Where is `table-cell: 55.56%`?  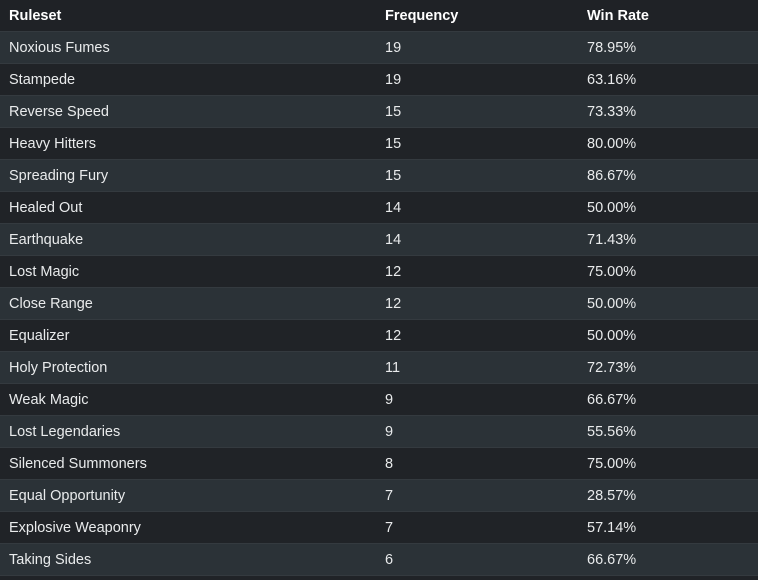 table-cell: 55.56% is located at coordinates (668, 431).